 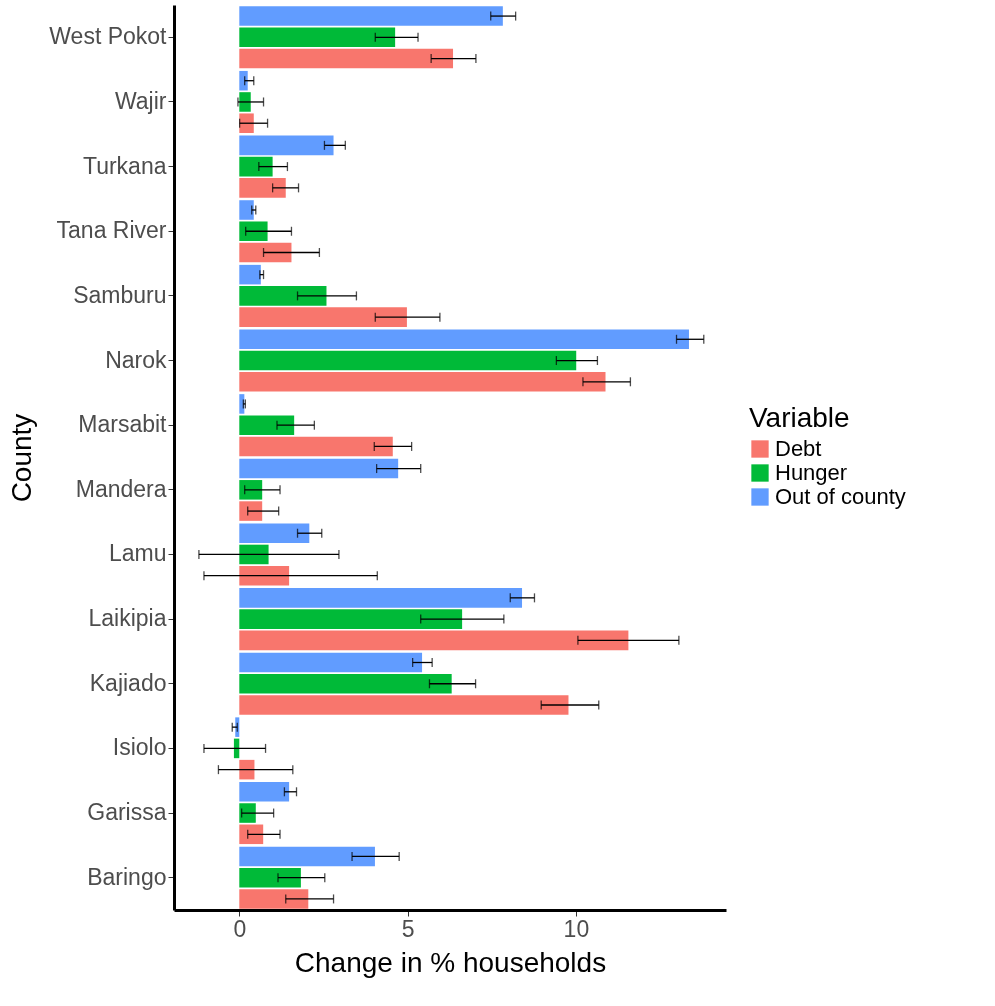 What do you see at coordinates (450, 962) in the screenshot?
I see `x-axis-title: Change in % households` at bounding box center [450, 962].